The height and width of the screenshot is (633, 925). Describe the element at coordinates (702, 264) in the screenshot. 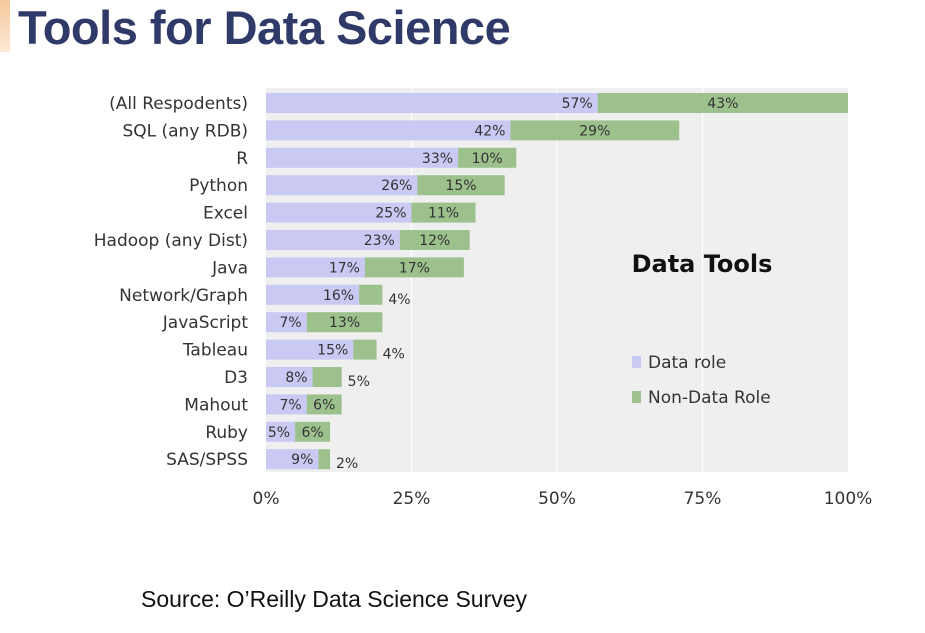

I see `chart-title: Data Tools` at that location.